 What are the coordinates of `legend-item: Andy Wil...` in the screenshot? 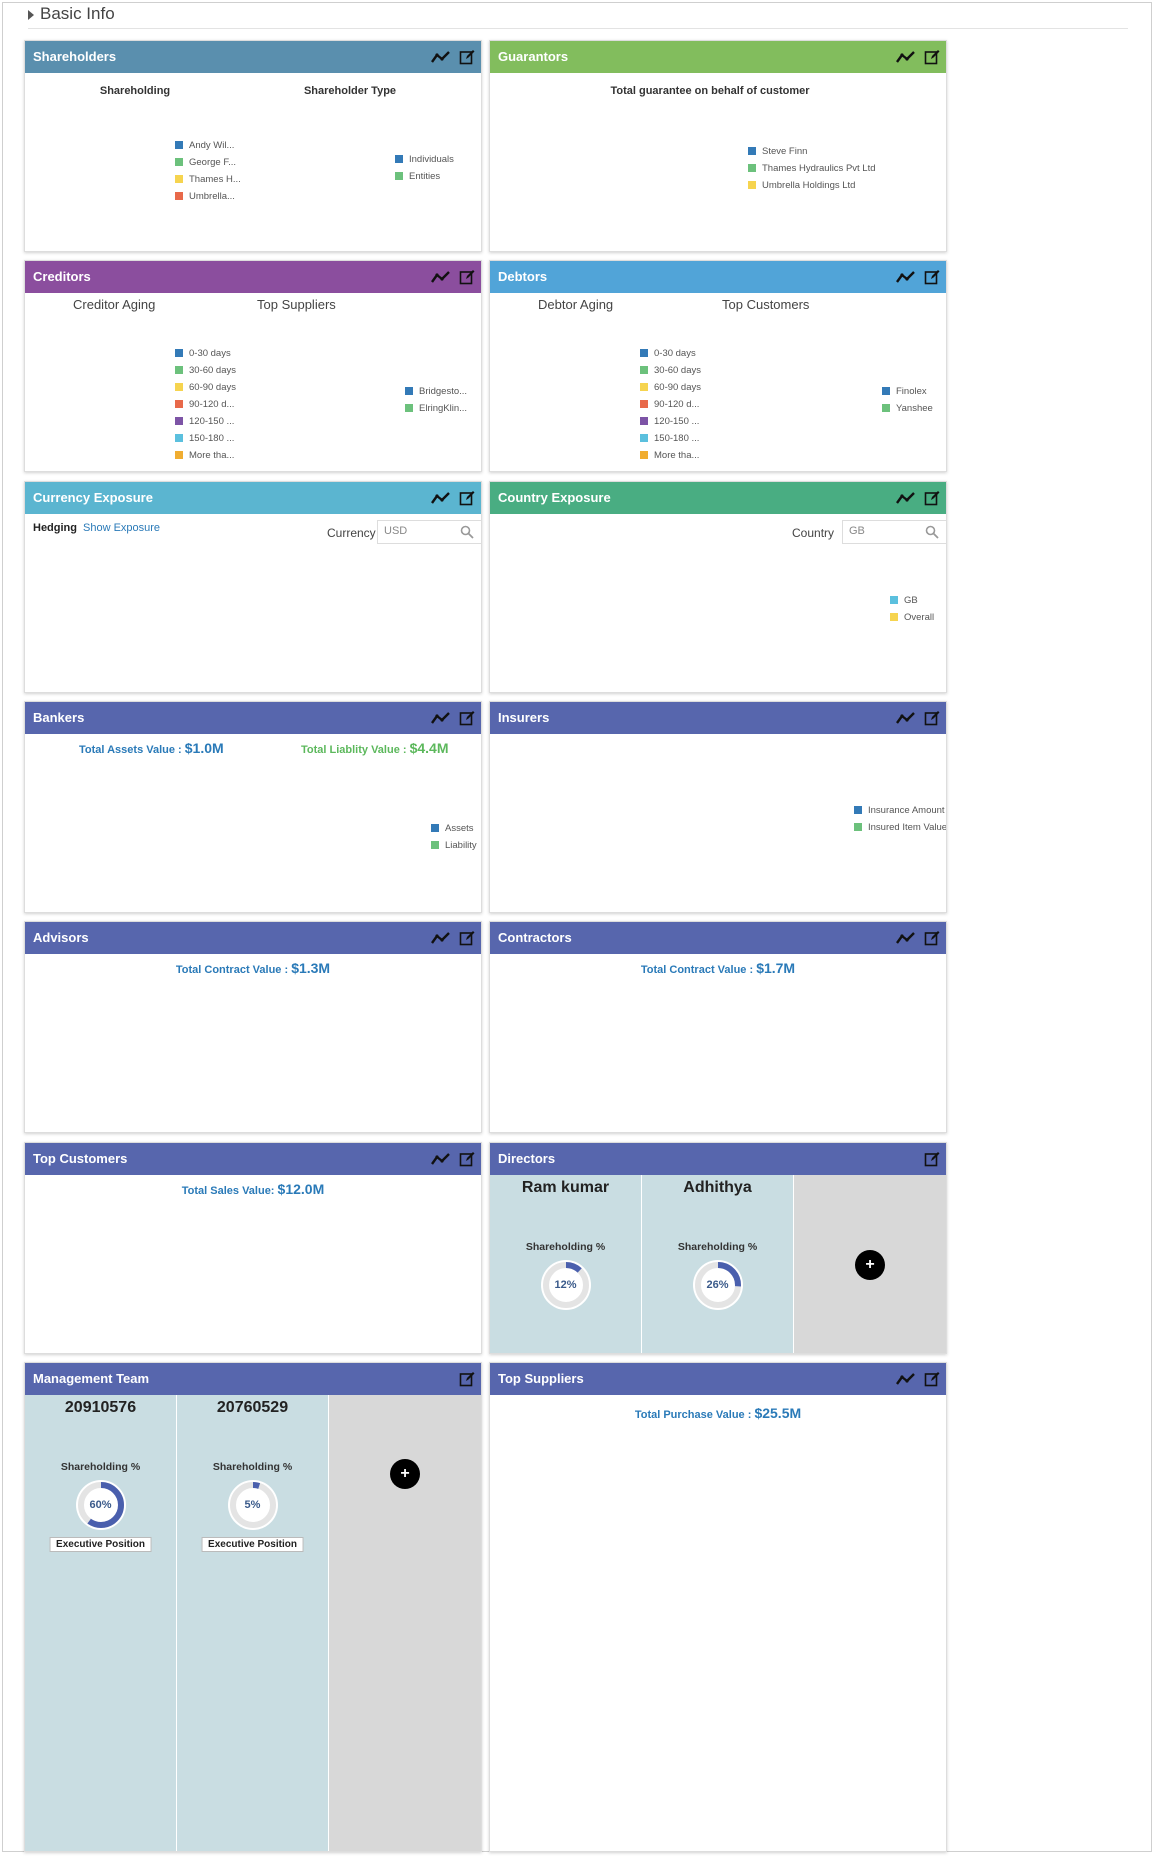 It's located at (208, 145).